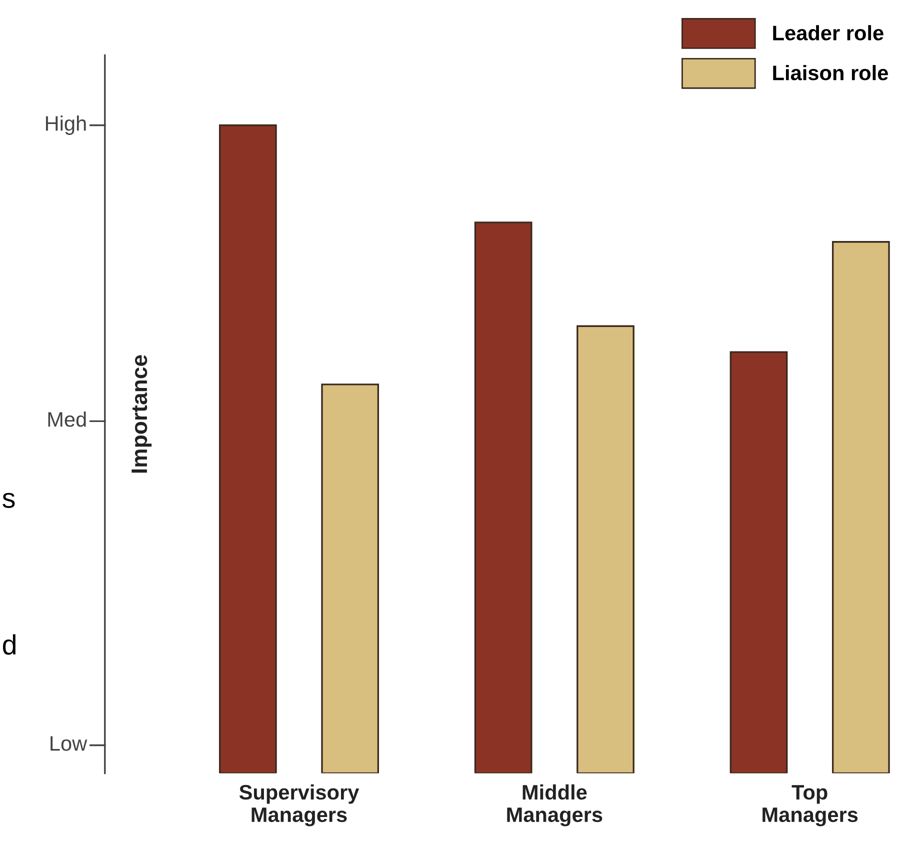 This screenshot has width=912, height=863. Describe the element at coordinates (810, 805) in the screenshot. I see `x-tick-label: Top Managers` at that location.